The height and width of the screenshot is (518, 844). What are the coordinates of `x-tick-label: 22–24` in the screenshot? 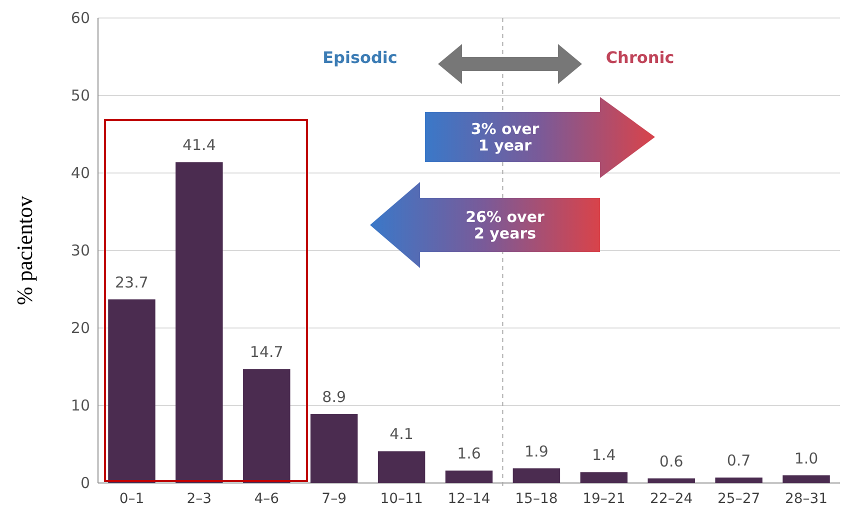 It's located at (671, 498).